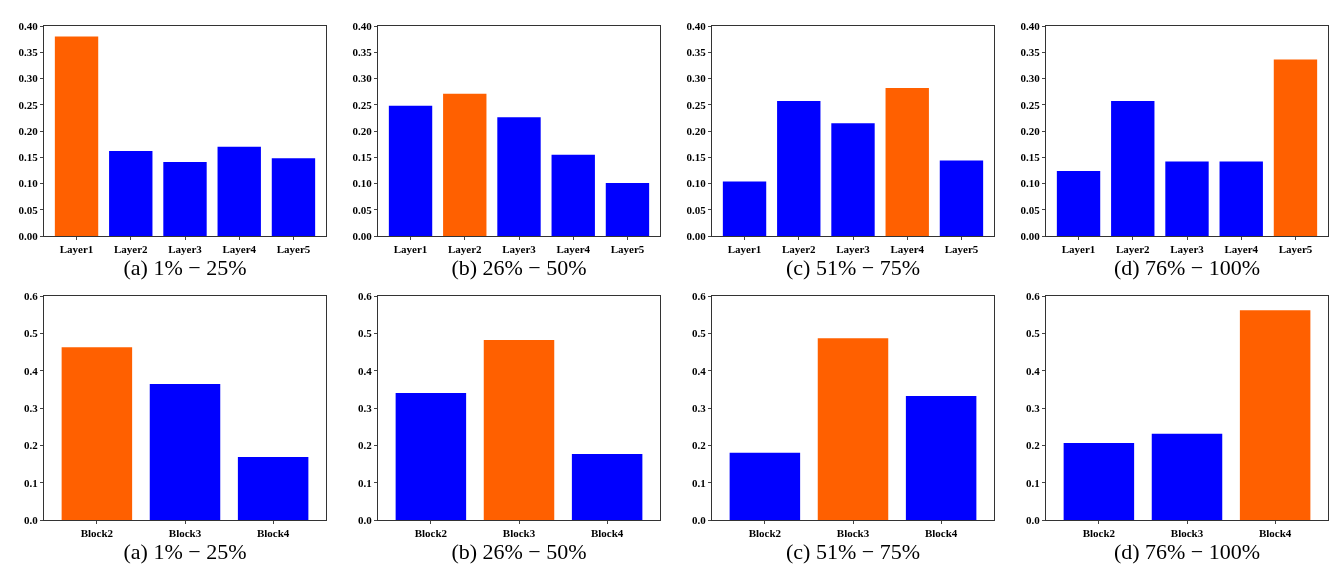  Describe the element at coordinates (185, 533) in the screenshot. I see `x-tick-label: Block3` at that location.